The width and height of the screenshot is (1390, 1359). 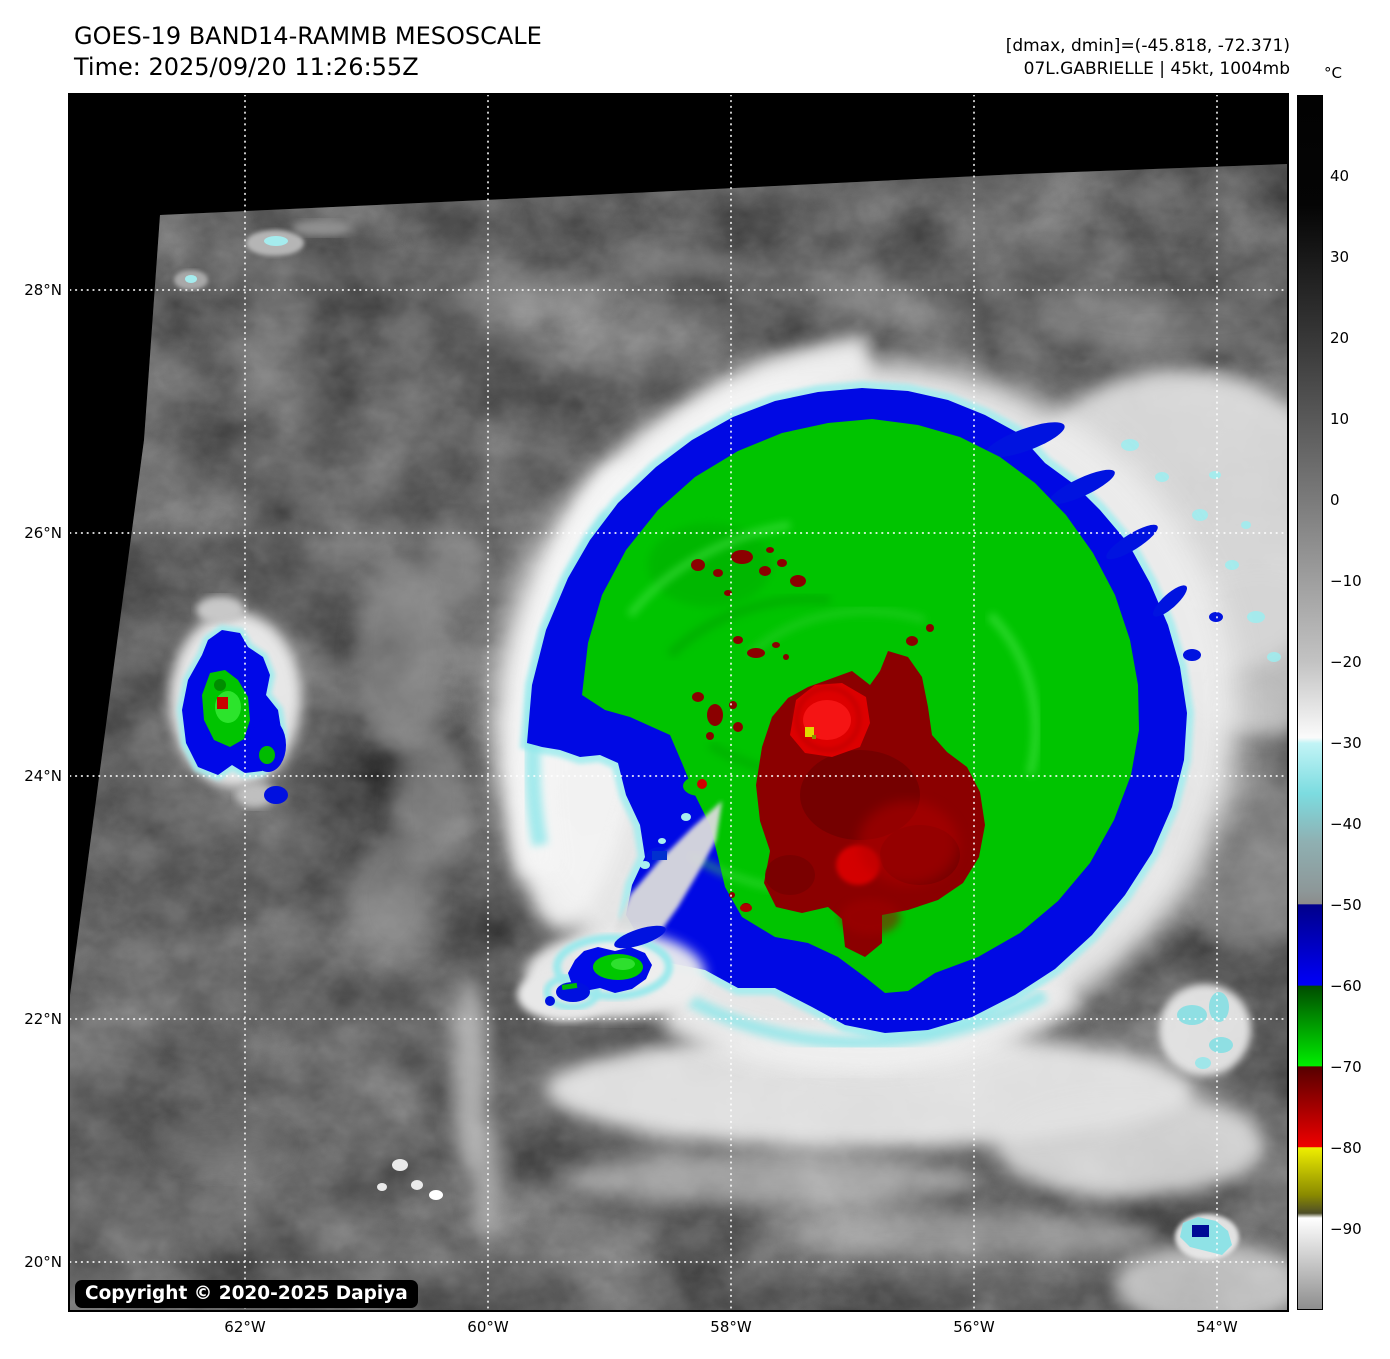 I want to click on timestamp-label: Time: 2025/09/20 11:26:55Z, so click(x=246, y=67).